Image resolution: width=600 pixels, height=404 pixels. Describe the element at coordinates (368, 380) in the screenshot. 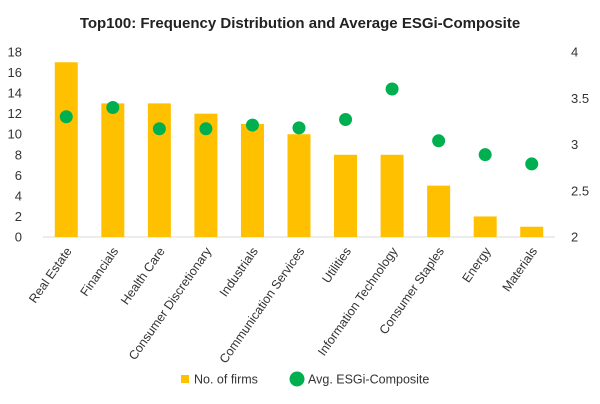

I see `legend-dot-label: Avg. ESGi-Composite` at that location.